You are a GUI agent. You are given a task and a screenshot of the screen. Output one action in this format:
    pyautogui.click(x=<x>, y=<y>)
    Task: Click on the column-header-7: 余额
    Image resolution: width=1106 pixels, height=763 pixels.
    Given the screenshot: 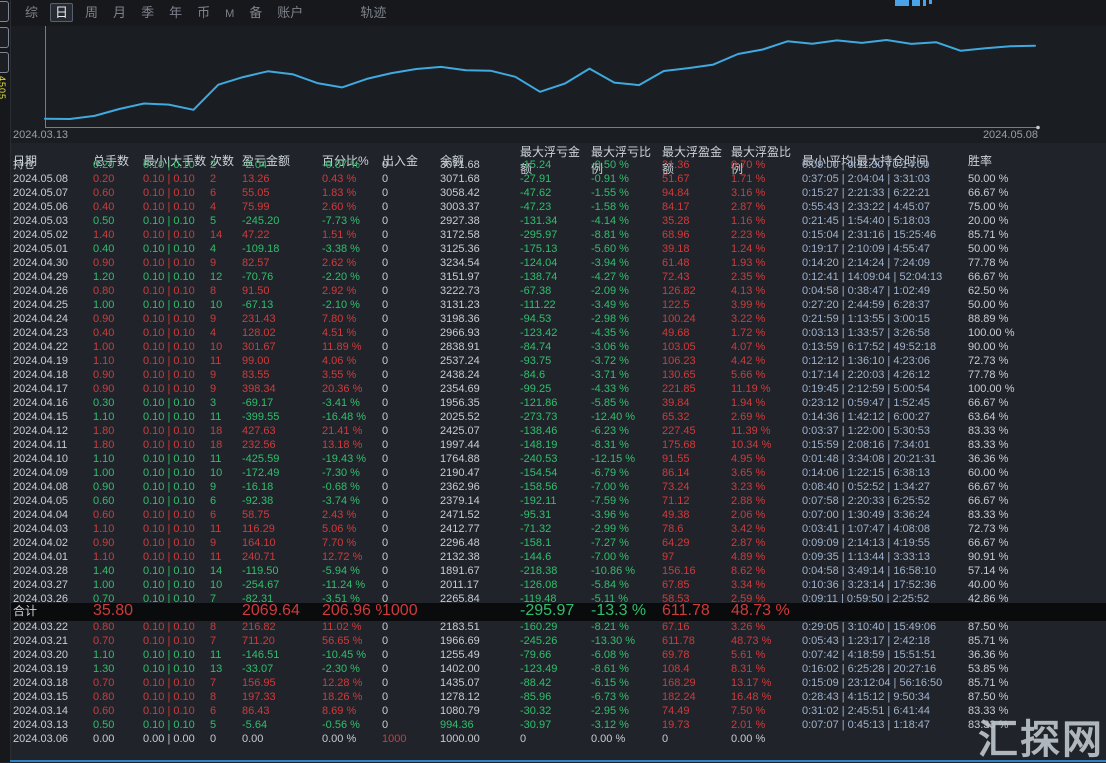 What is the action you would take?
    pyautogui.click(x=452, y=160)
    